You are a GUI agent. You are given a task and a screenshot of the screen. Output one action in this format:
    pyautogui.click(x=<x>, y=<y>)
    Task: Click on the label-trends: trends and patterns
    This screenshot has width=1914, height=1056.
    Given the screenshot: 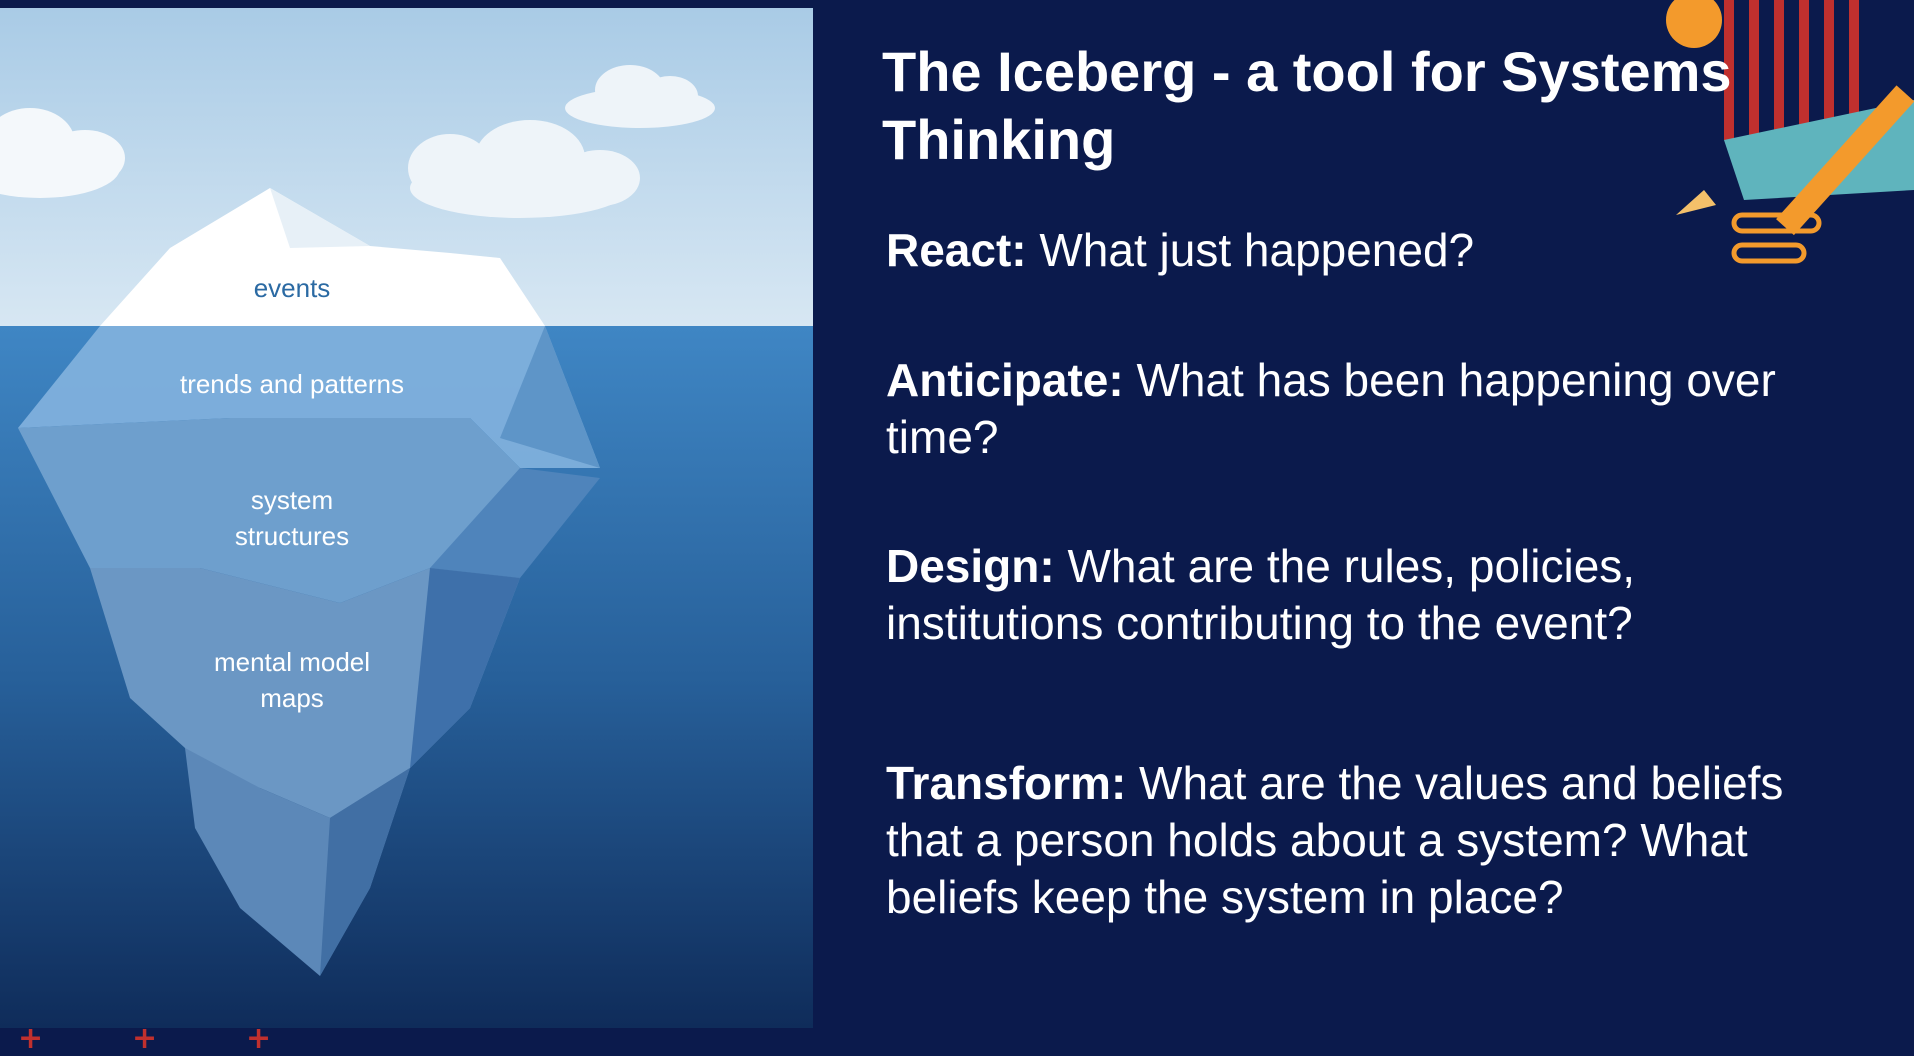 What is the action you would take?
    pyautogui.click(x=292, y=384)
    